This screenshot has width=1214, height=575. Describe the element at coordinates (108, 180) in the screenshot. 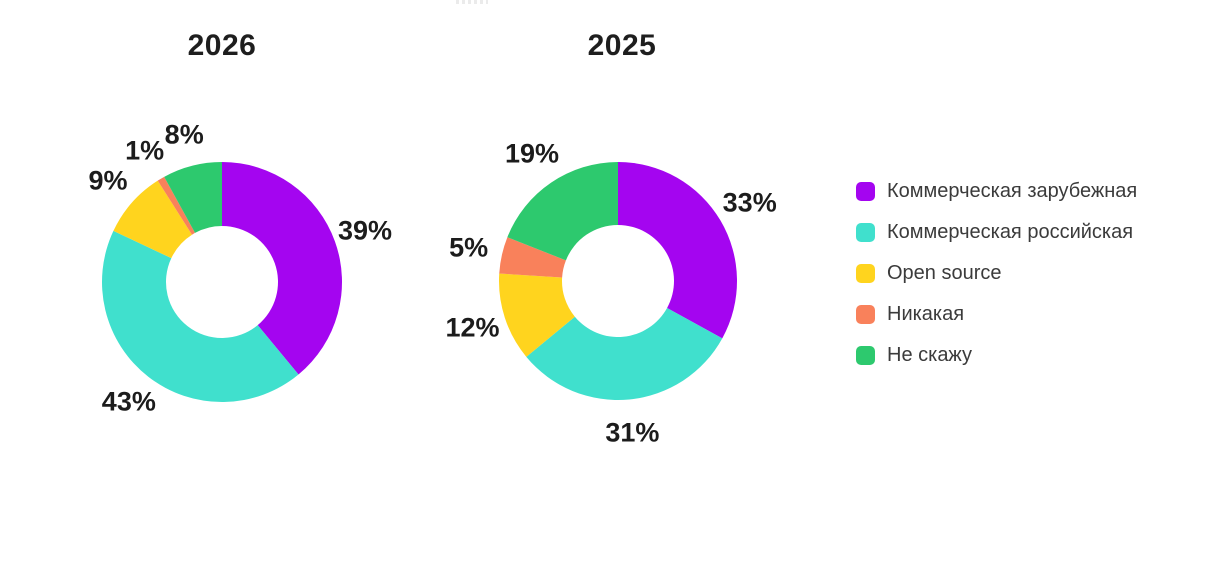

I see `pct-label-2026-Open source: 9%` at that location.